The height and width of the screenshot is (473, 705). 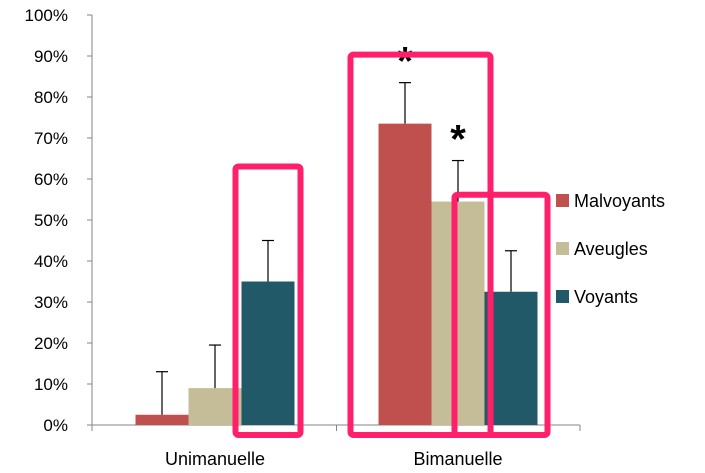 What do you see at coordinates (51, 302) in the screenshot?
I see `y-tick-label: 30%` at bounding box center [51, 302].